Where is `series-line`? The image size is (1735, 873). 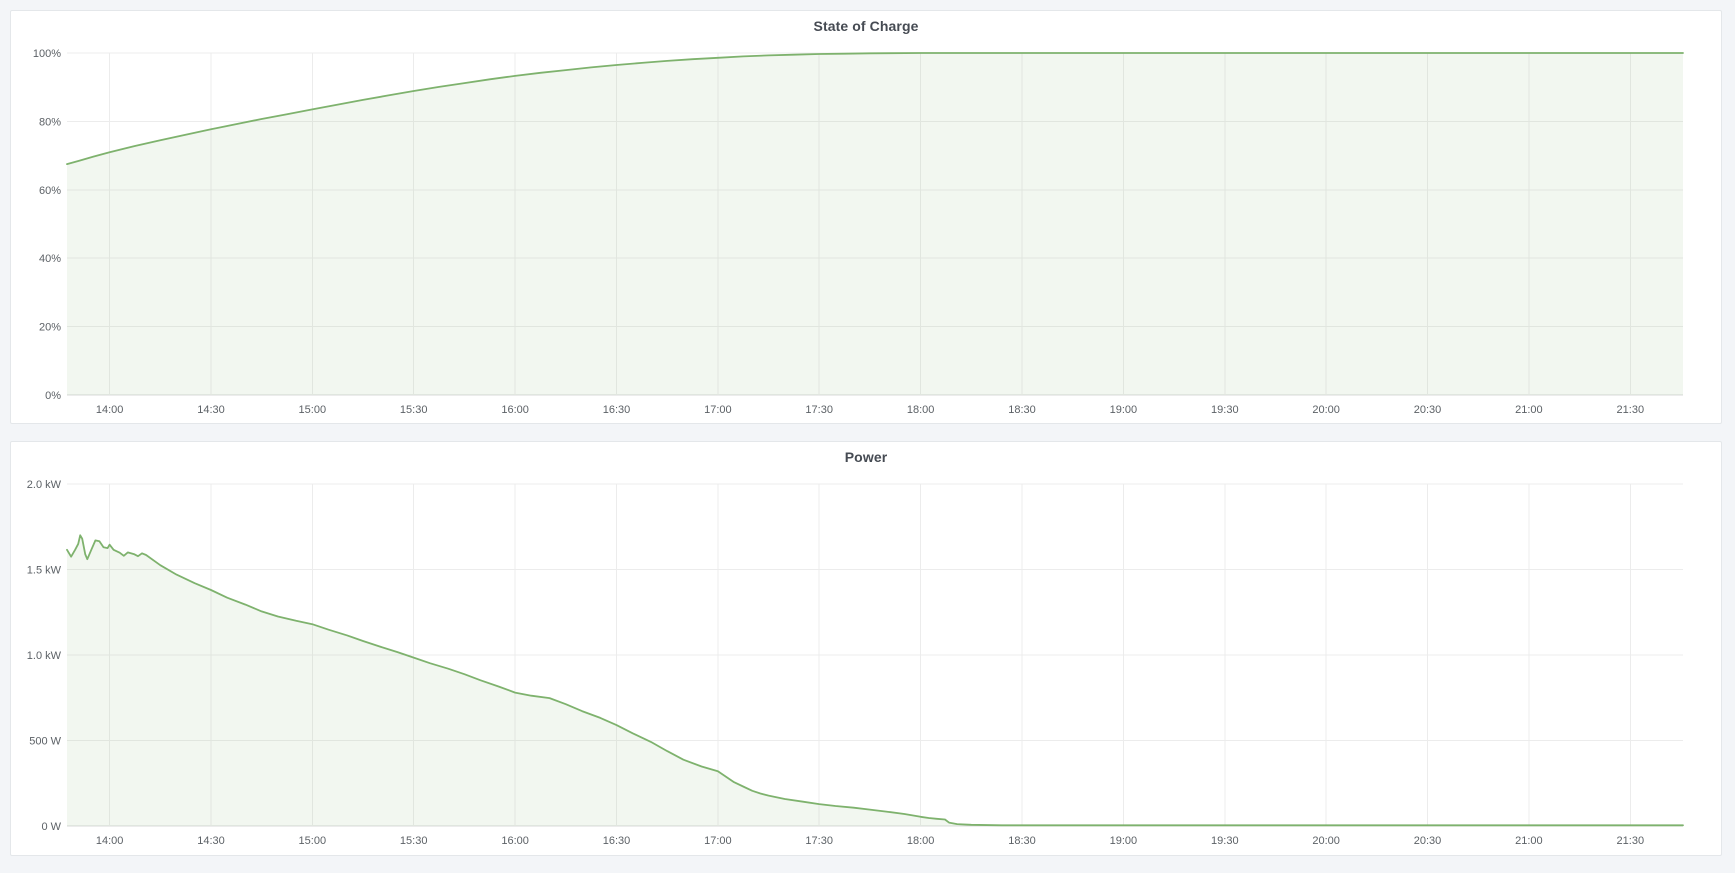 series-line is located at coordinates (875, 108).